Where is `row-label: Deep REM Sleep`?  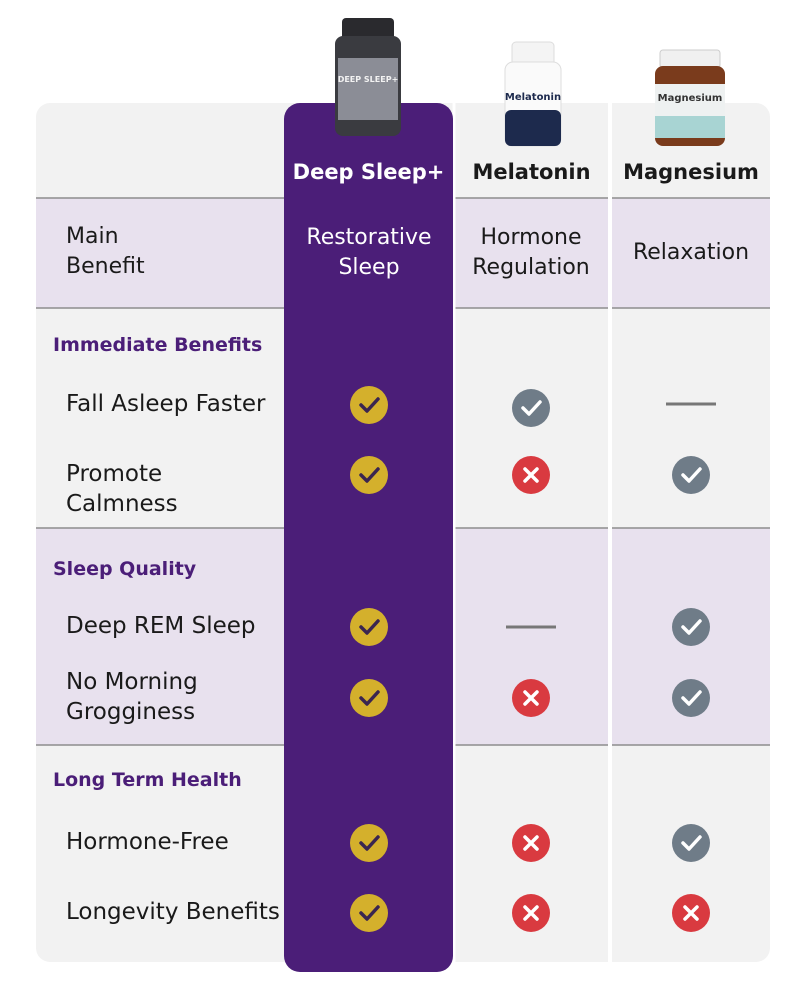
row-label: Deep REM Sleep is located at coordinates (161, 626).